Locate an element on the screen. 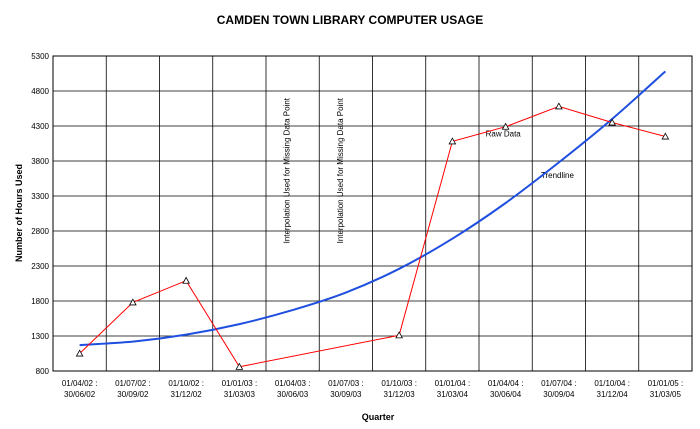  annotation-label: Raw Data is located at coordinates (504, 134).